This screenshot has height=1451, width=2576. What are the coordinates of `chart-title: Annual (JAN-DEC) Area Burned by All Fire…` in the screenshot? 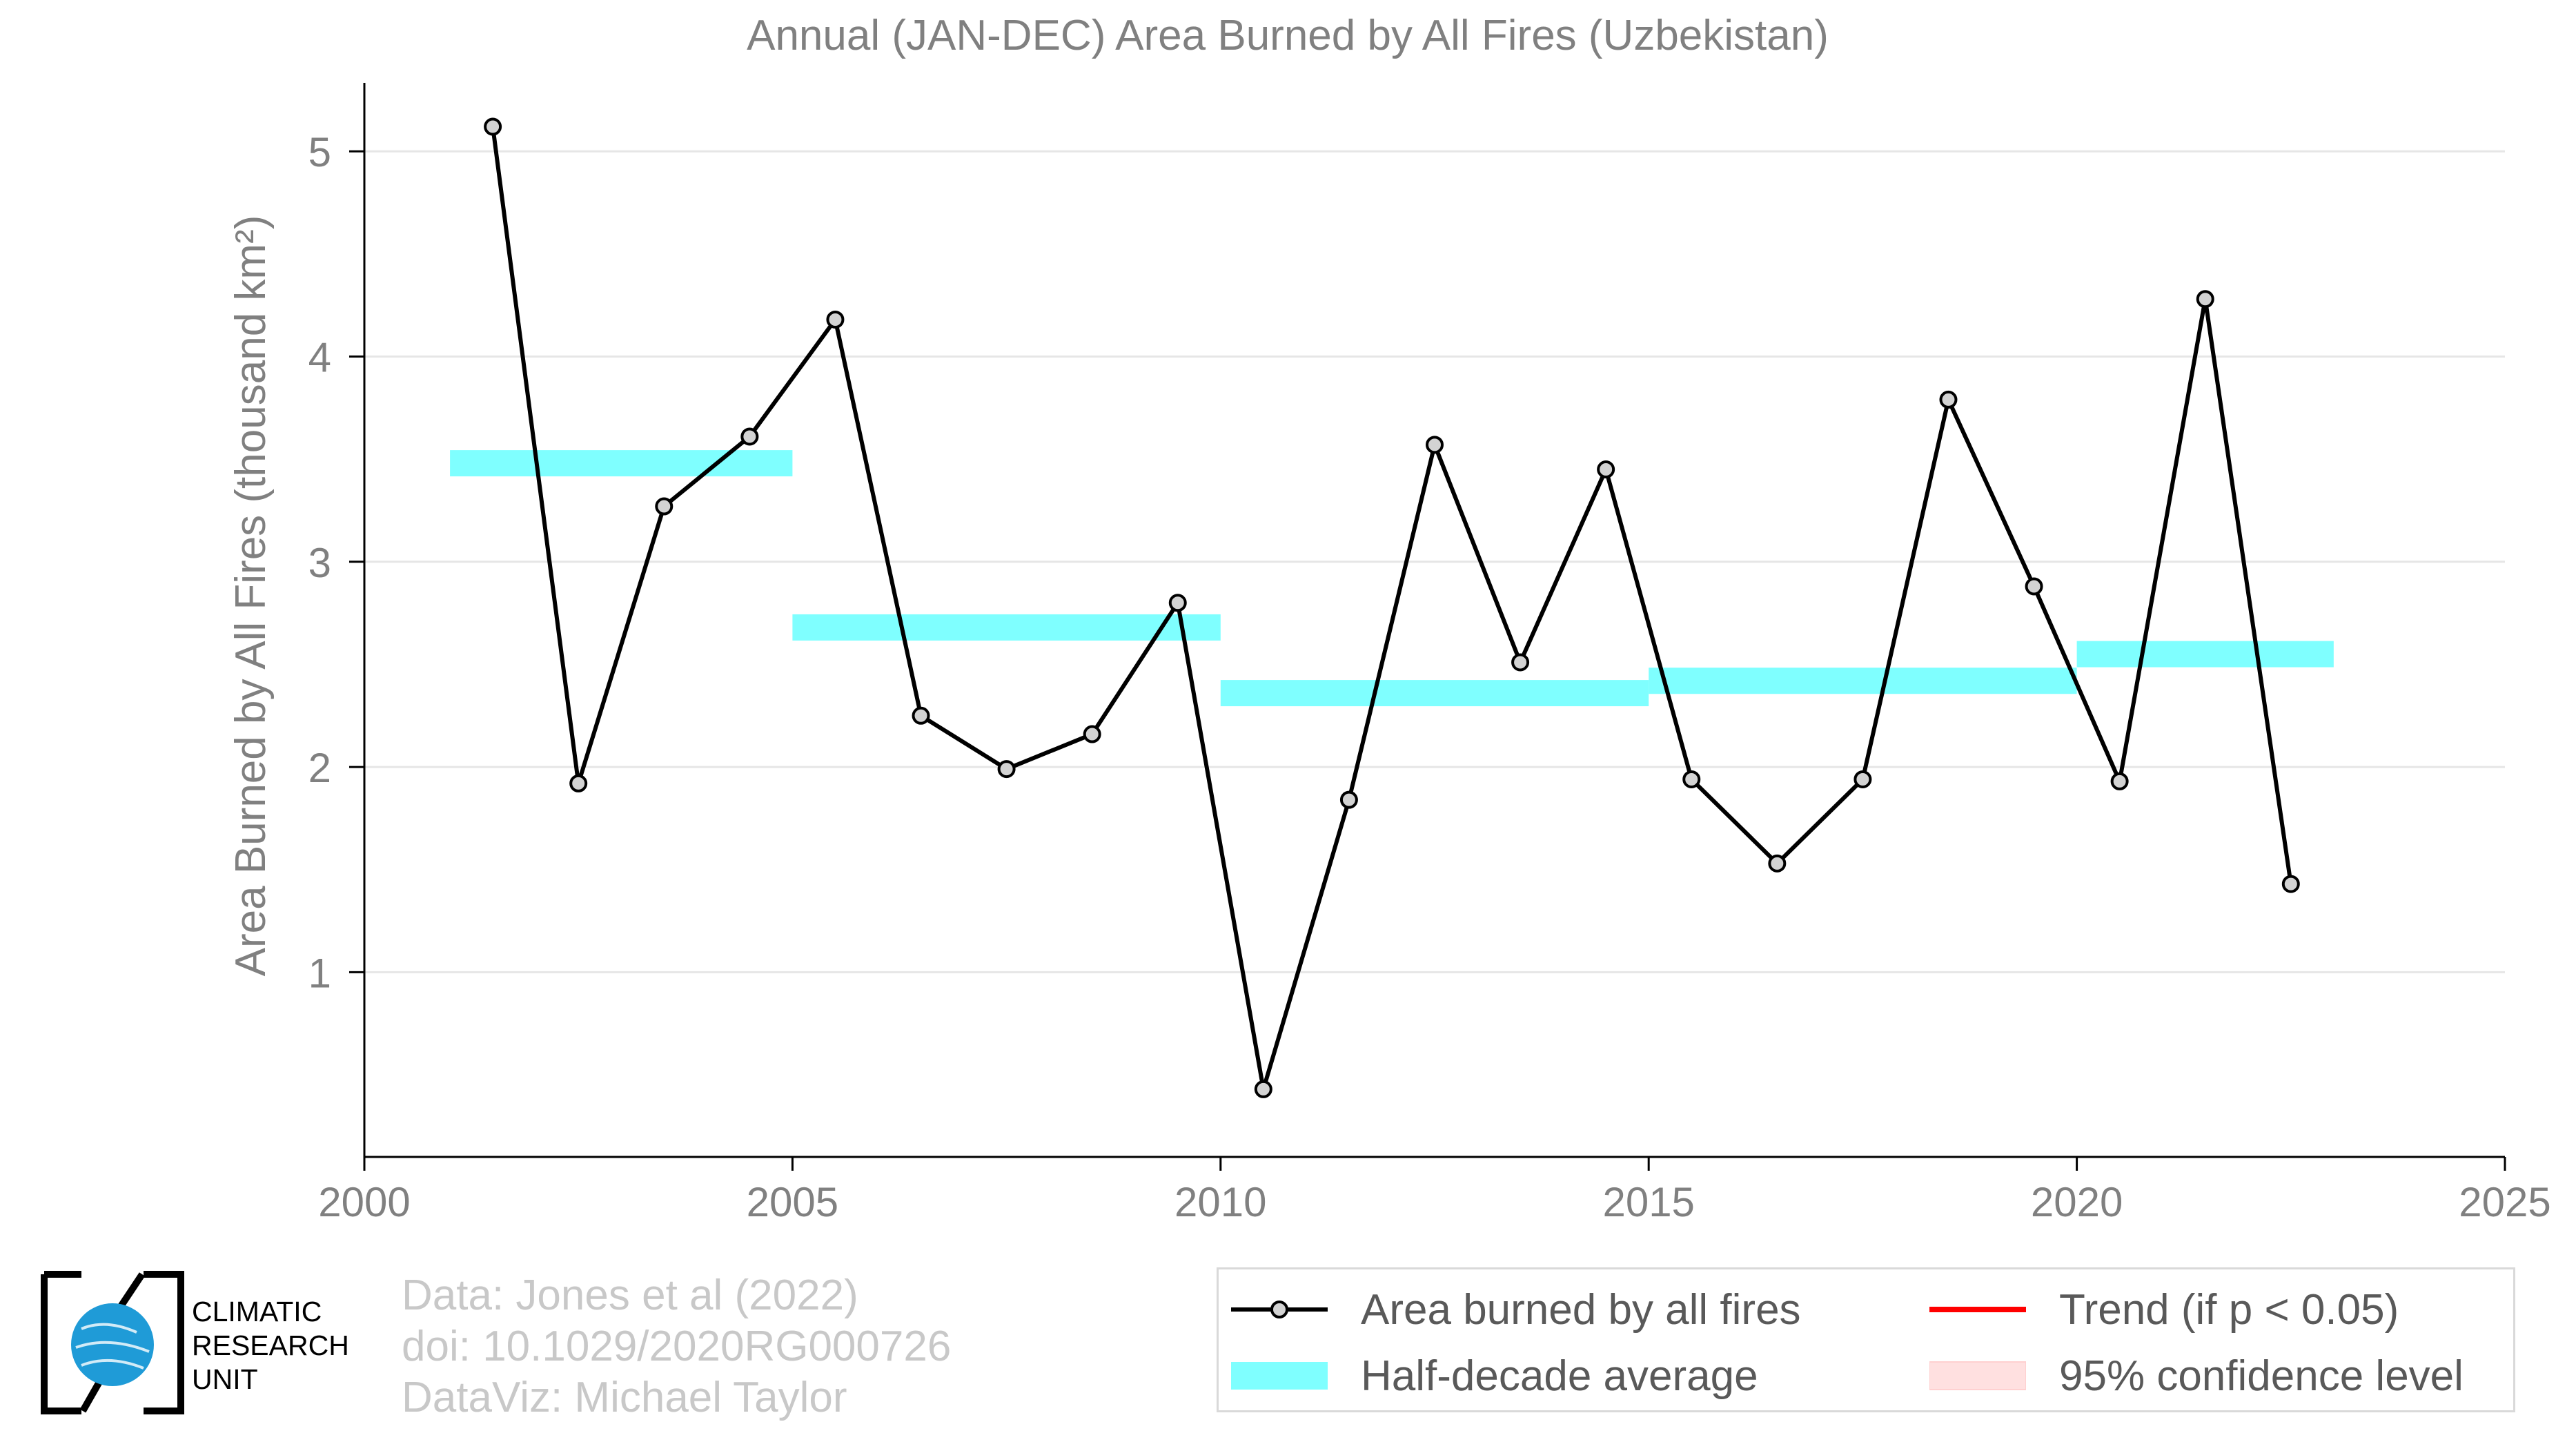 It's located at (1288, 35).